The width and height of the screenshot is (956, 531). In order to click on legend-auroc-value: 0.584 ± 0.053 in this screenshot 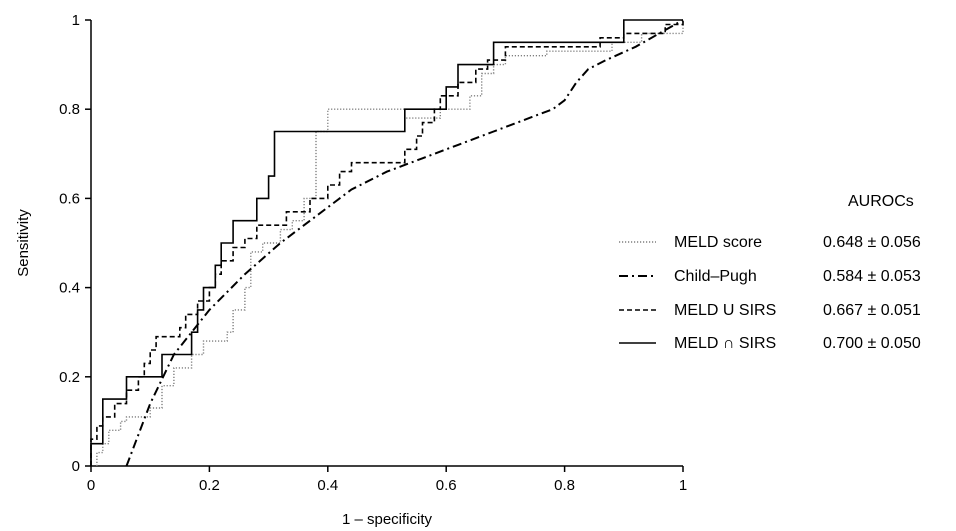, I will do `click(872, 276)`.